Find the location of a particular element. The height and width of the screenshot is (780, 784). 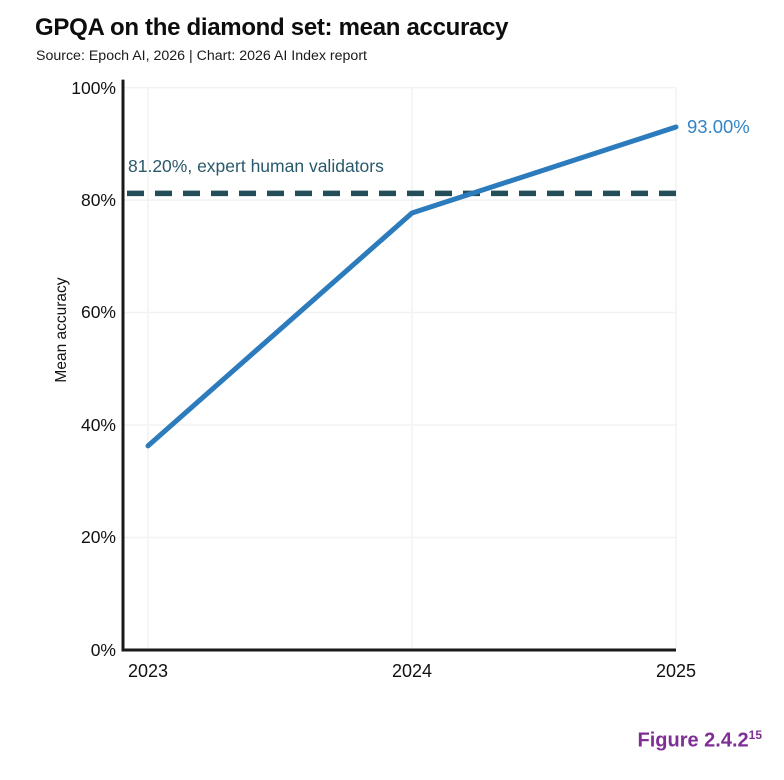

y-tick-80: 80% is located at coordinates (98, 200).